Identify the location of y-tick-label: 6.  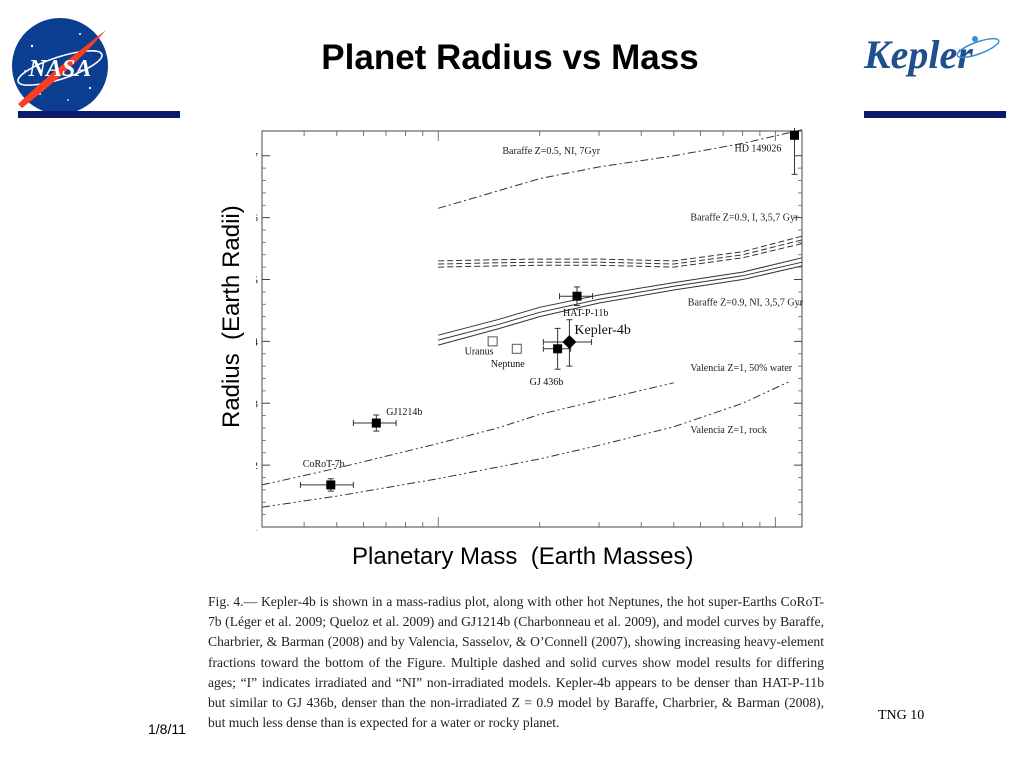
(257, 219).